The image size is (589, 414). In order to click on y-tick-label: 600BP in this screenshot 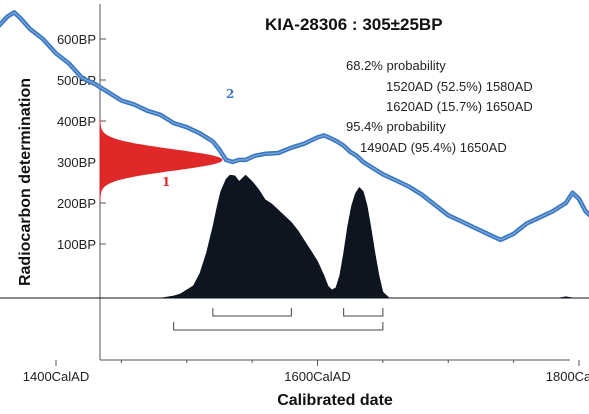, I will do `click(76, 39)`.